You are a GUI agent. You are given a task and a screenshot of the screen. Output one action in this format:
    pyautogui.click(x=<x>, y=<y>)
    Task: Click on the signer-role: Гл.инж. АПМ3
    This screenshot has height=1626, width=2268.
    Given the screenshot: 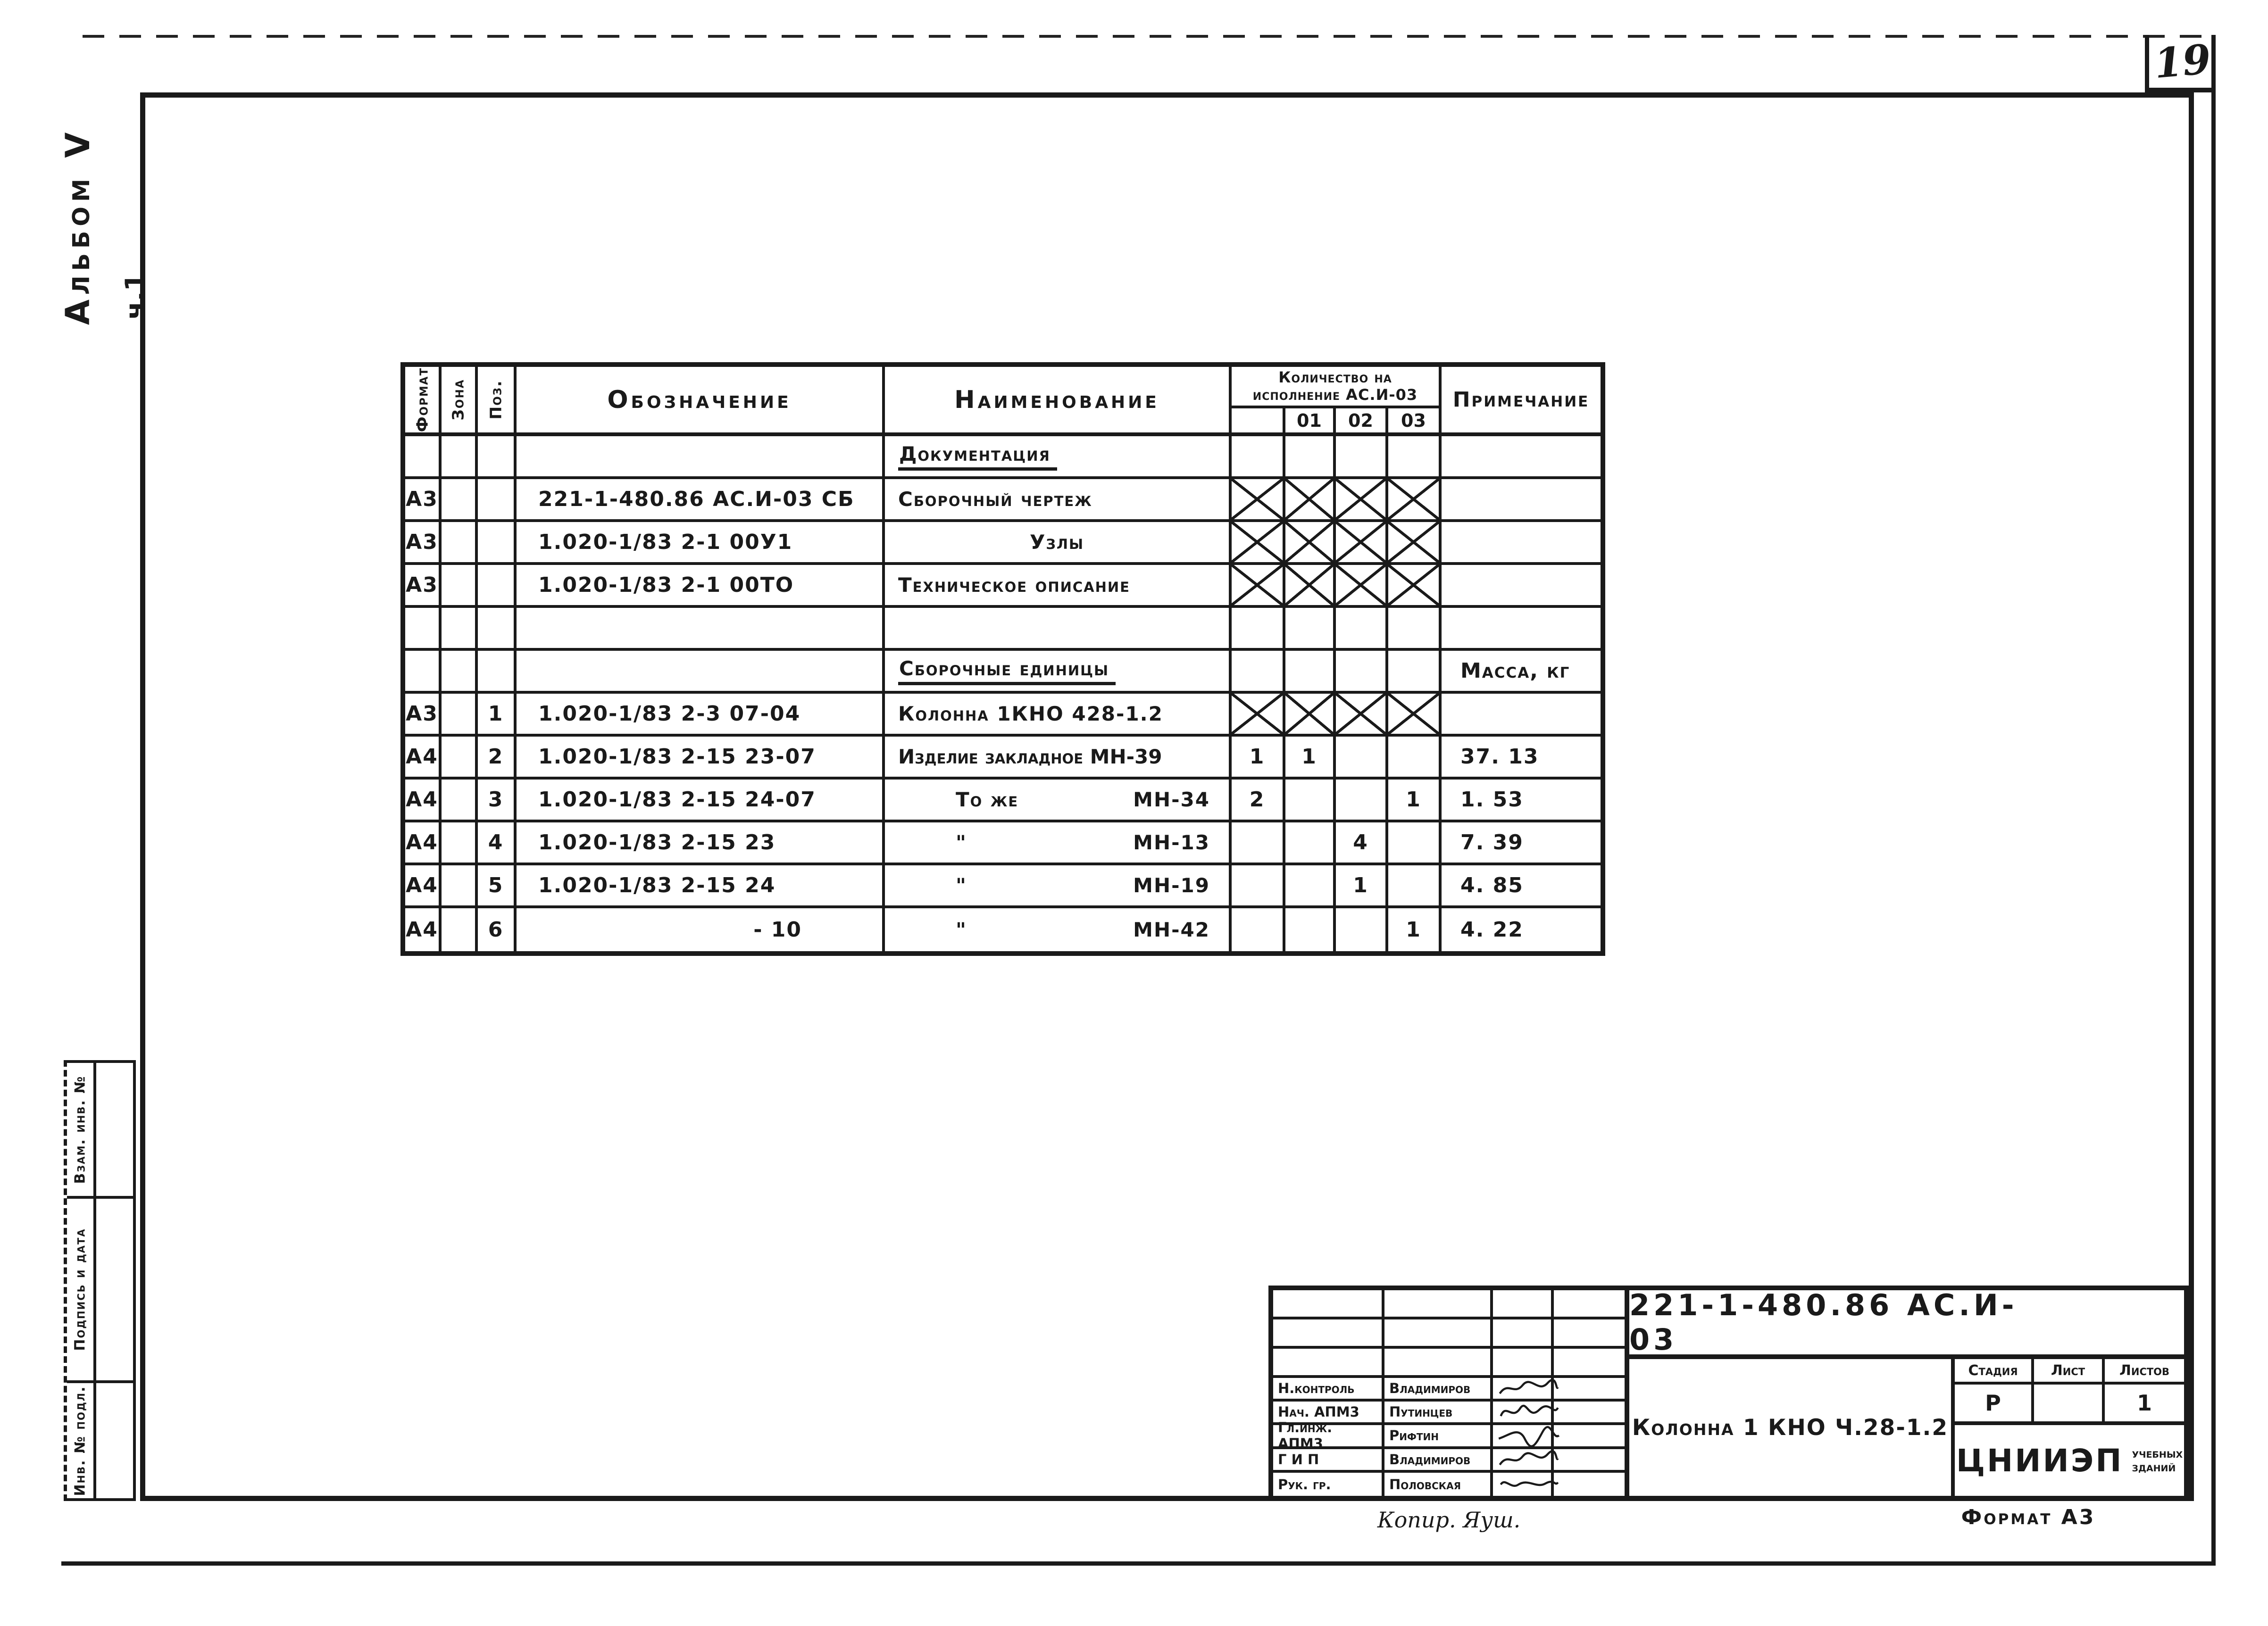 What is the action you would take?
    pyautogui.click(x=1329, y=1436)
    